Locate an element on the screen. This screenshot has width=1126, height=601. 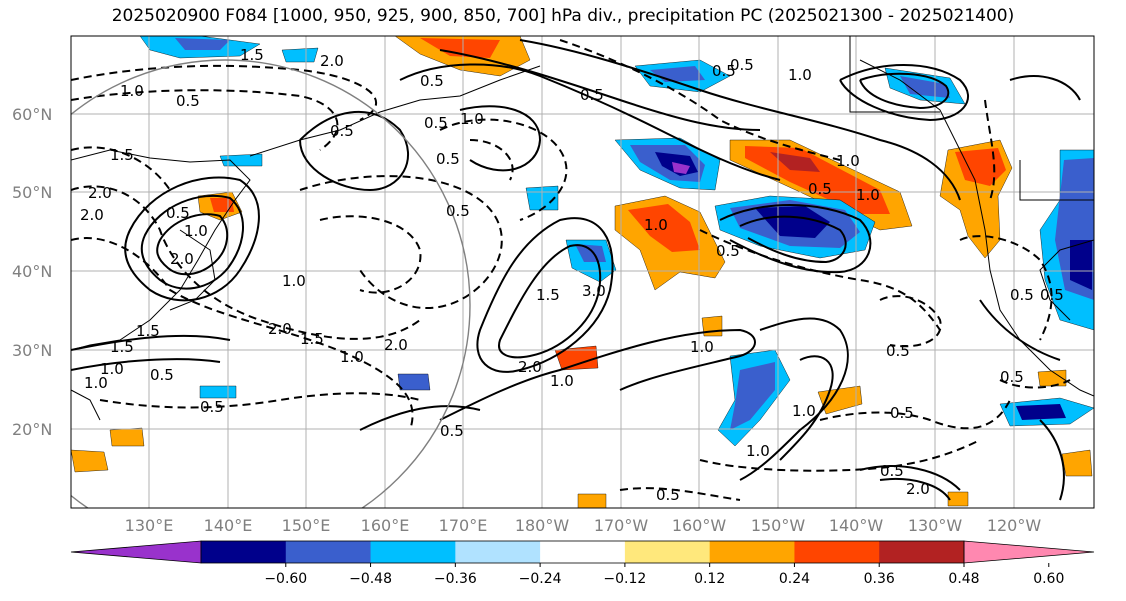
colorbar-tick-label: 0.12 is located at coordinates (709, 579).